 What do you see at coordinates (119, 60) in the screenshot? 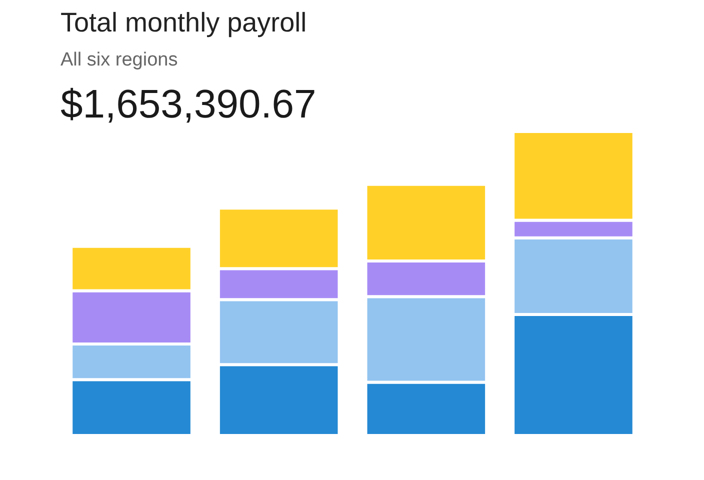
I see `chart-subtitle: All six regions` at bounding box center [119, 60].